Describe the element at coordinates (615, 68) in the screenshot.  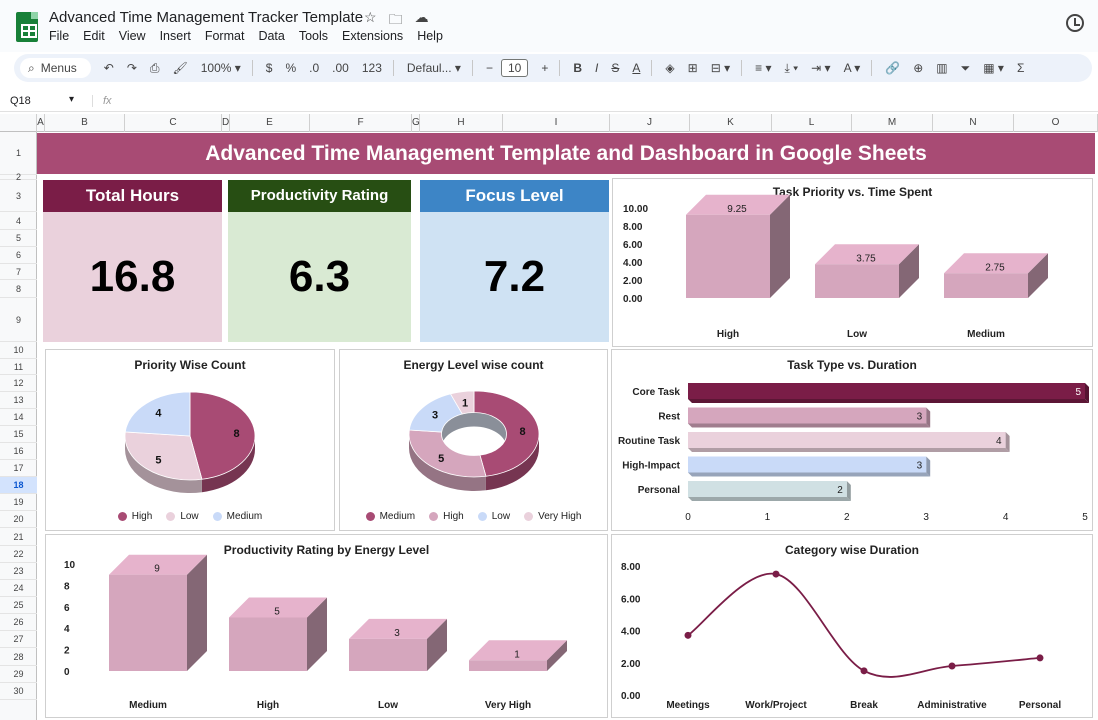
I see `strikethrough-icon: S` at that location.